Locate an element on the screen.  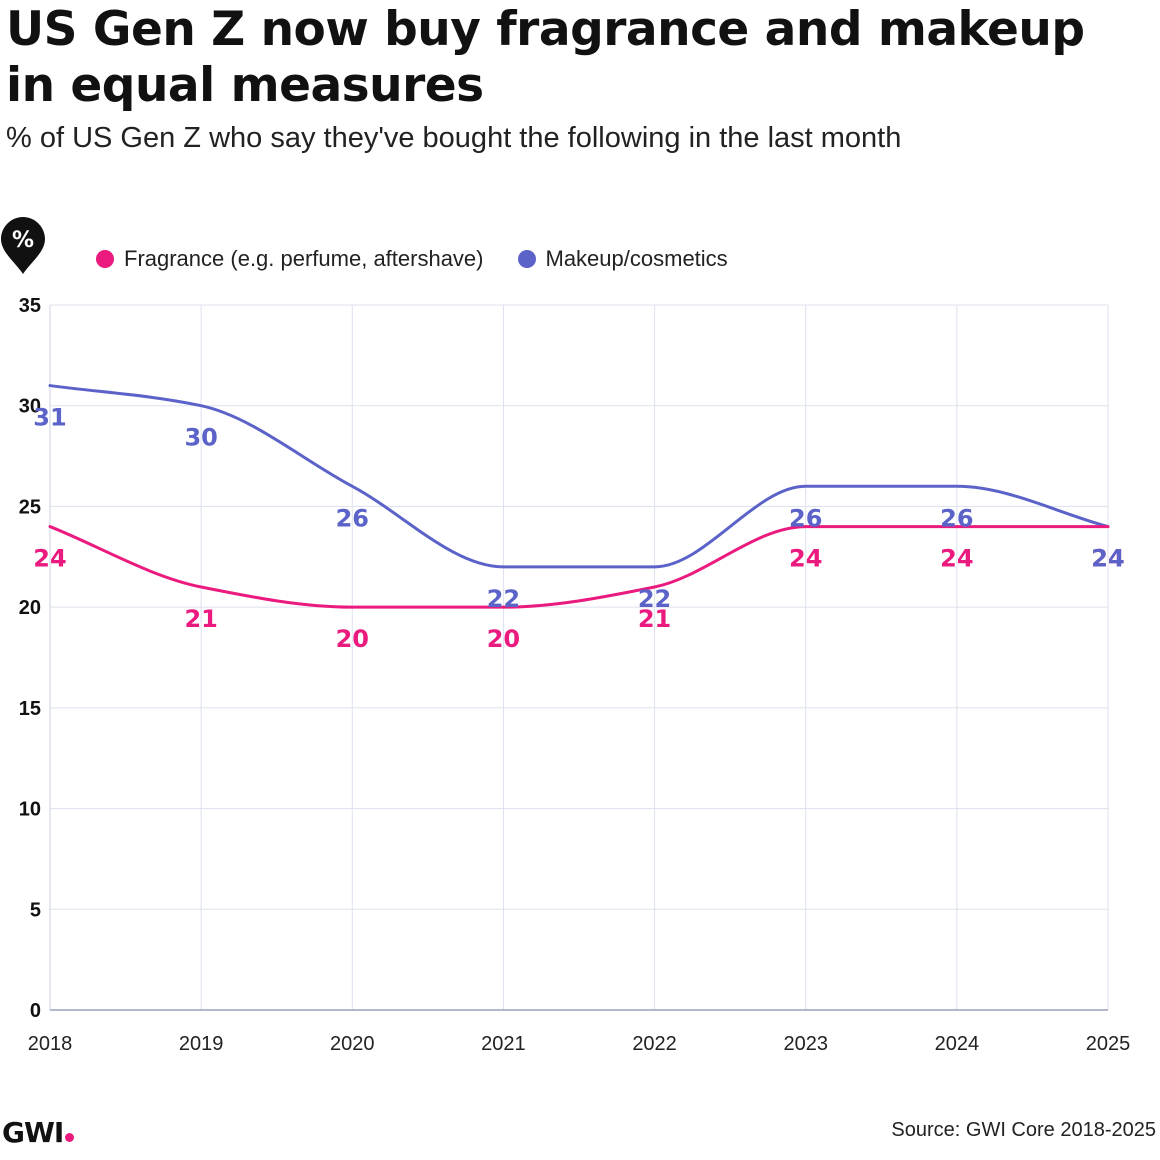
data-label-makeup-2019: 30 is located at coordinates (200, 438).